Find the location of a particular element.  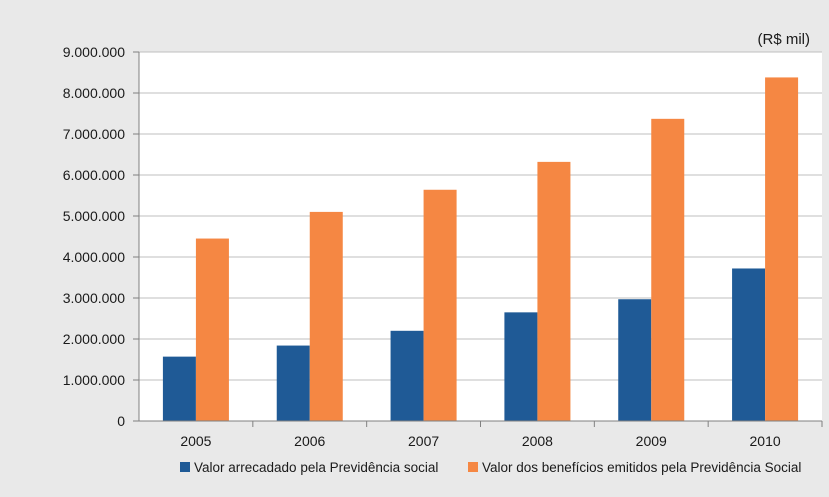

y-tick-label: 5.000.000 is located at coordinates (94, 216).